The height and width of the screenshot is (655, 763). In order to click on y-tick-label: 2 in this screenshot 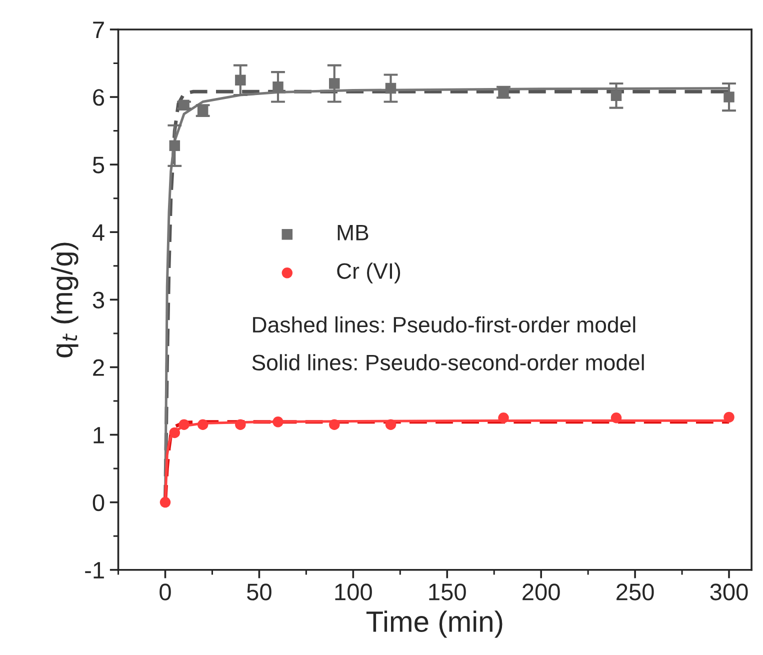, I will do `click(98, 367)`.